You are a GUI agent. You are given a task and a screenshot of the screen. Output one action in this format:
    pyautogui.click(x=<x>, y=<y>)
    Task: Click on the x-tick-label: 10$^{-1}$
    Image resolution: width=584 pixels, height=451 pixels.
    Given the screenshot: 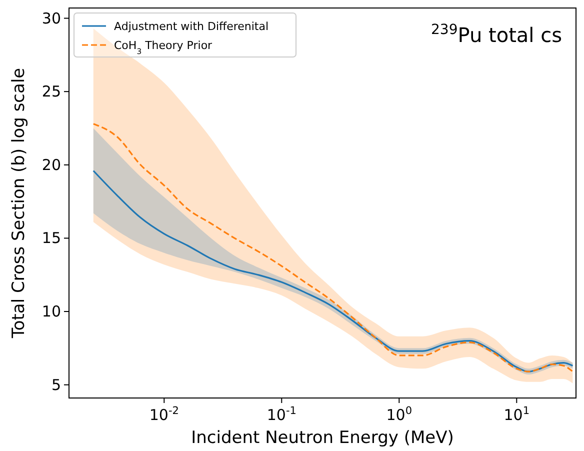 What is the action you would take?
    pyautogui.click(x=281, y=414)
    